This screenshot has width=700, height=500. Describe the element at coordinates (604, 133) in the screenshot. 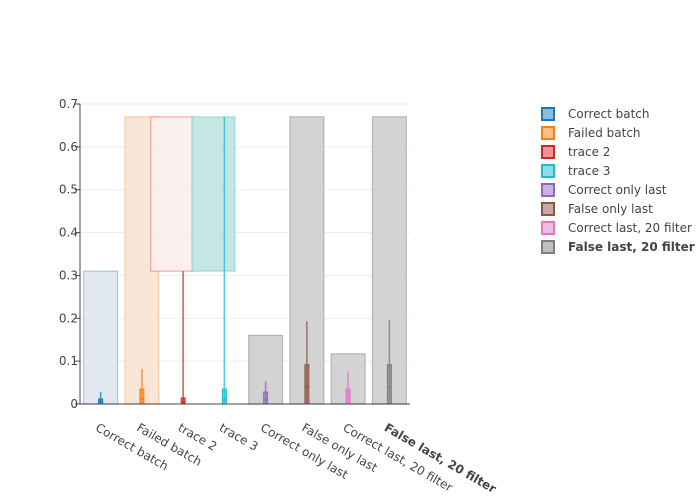

I see `legend-label: Failed batch` at that location.